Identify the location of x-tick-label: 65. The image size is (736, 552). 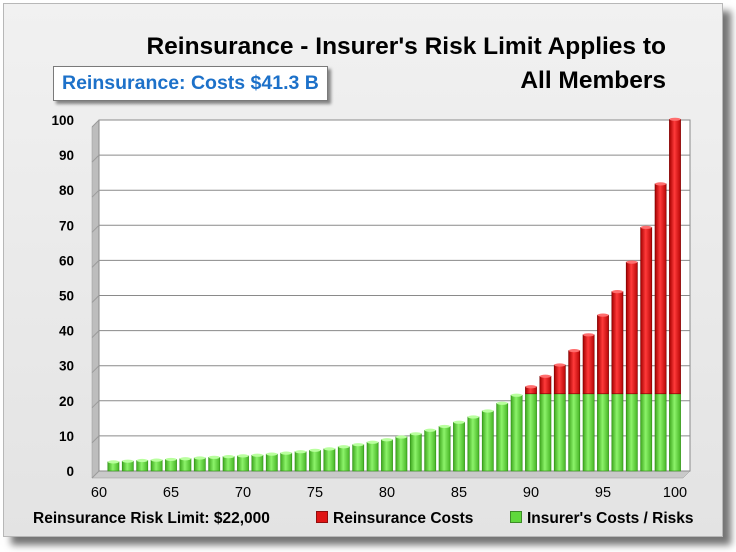
(171, 493).